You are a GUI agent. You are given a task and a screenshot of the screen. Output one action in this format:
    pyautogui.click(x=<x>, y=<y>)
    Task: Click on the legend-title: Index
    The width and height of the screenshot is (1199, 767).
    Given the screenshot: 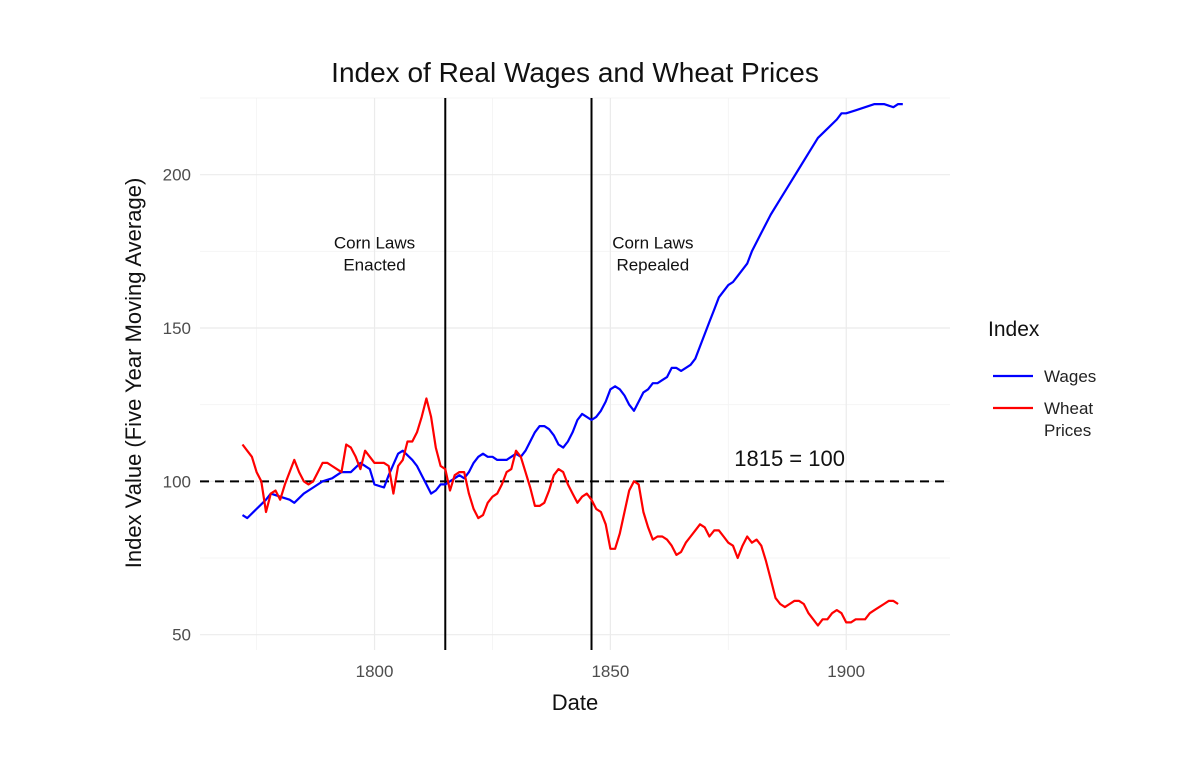 What is the action you would take?
    pyautogui.click(x=1014, y=329)
    